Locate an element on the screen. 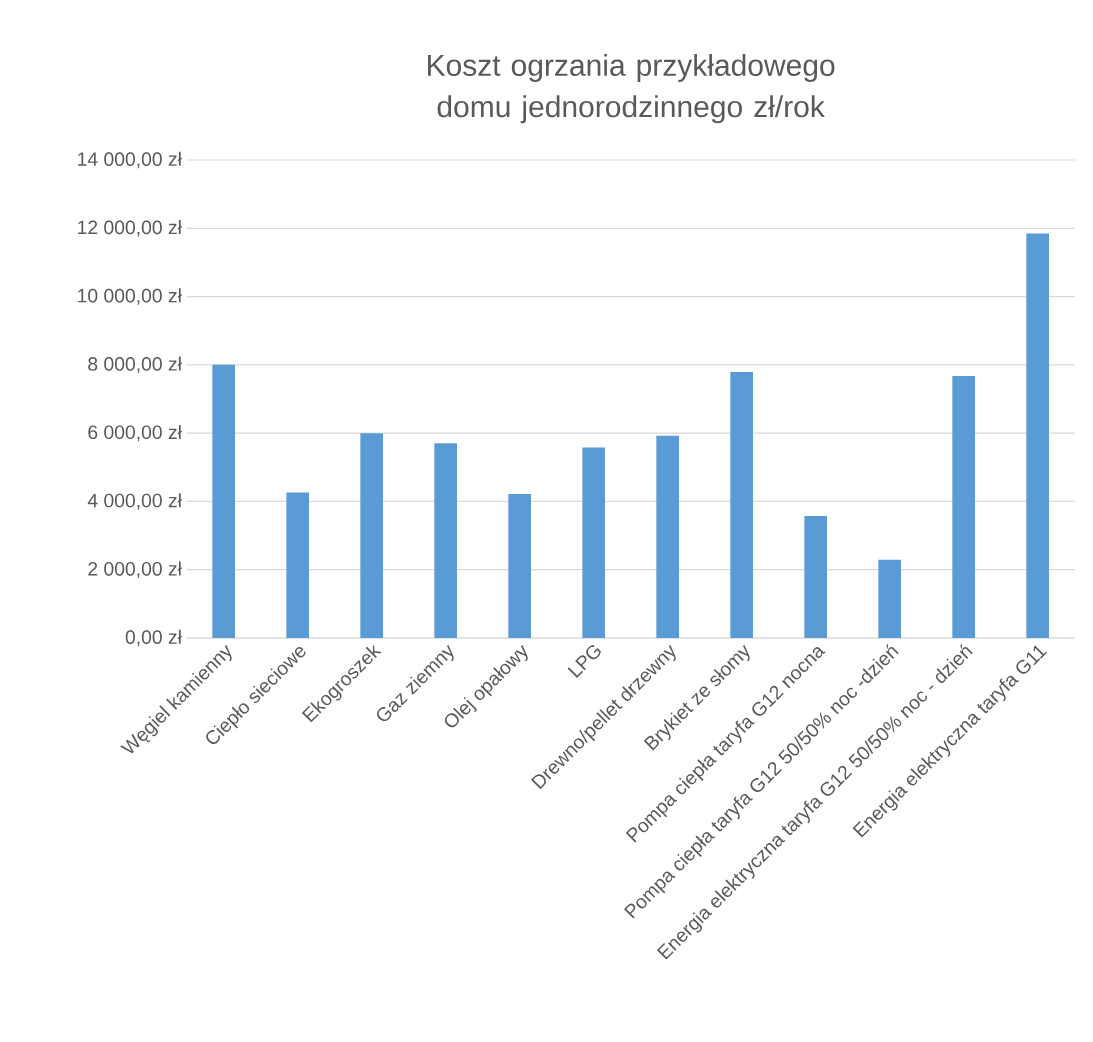 The image size is (1093, 1042). y-tick-label: 10 000,00 zł is located at coordinates (130, 296).